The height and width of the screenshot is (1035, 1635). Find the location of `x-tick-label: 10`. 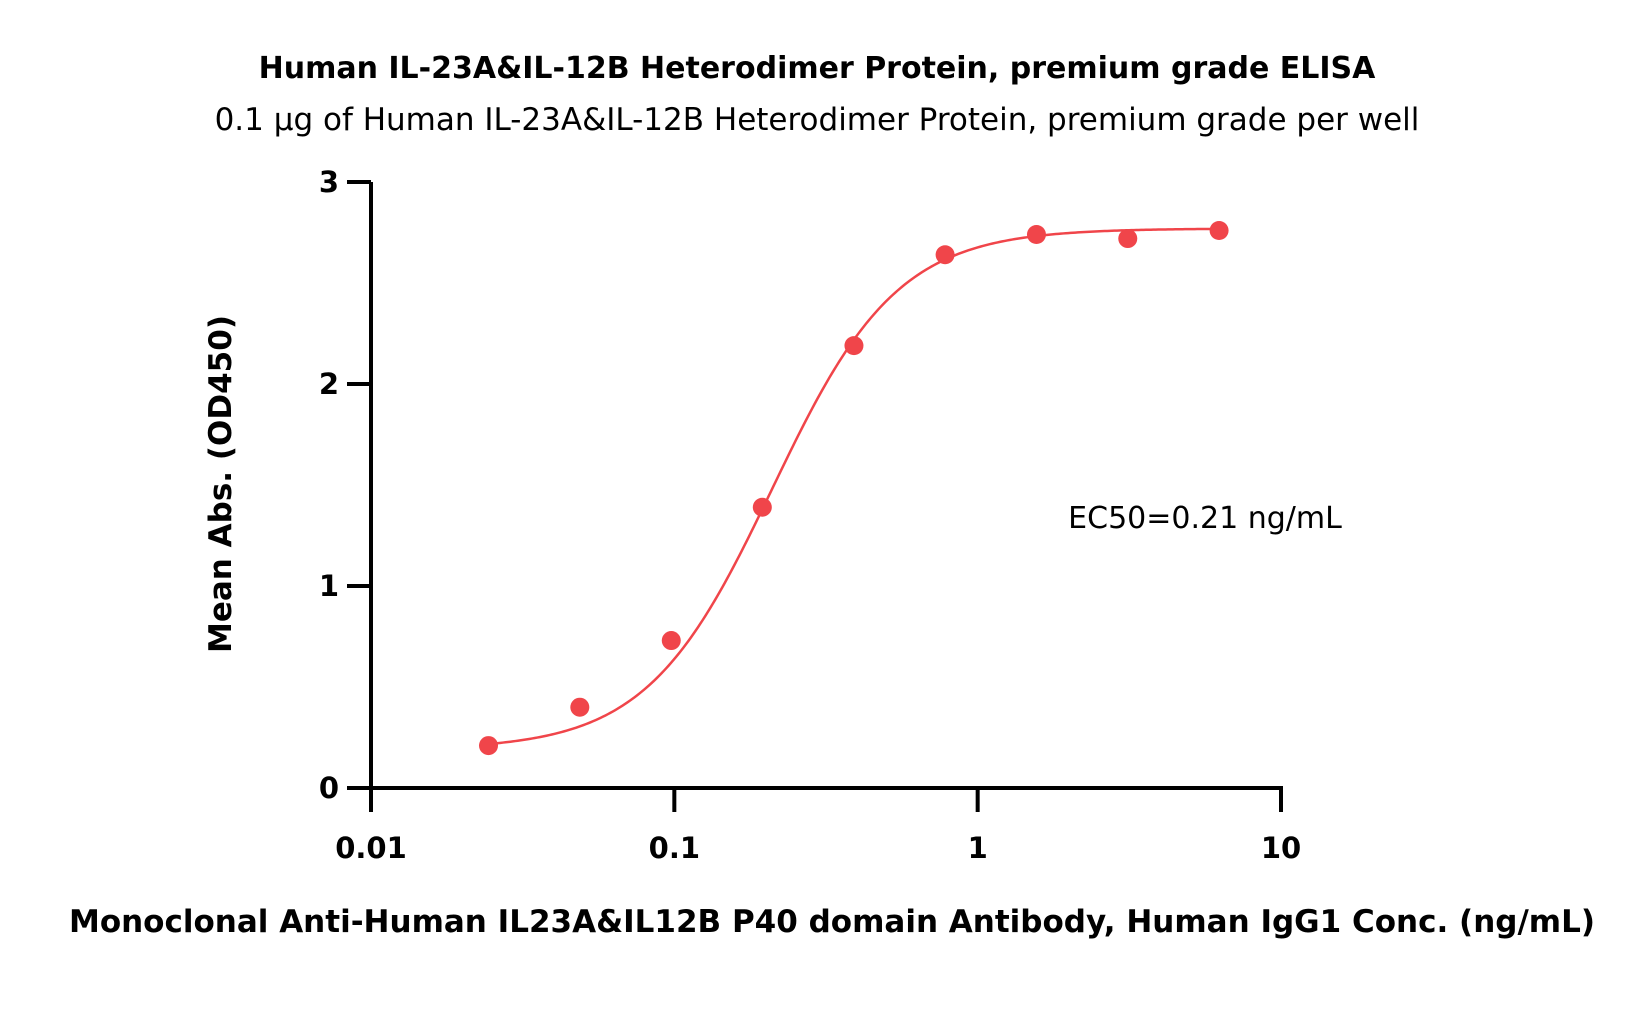

x-tick-label: 10 is located at coordinates (1281, 848).